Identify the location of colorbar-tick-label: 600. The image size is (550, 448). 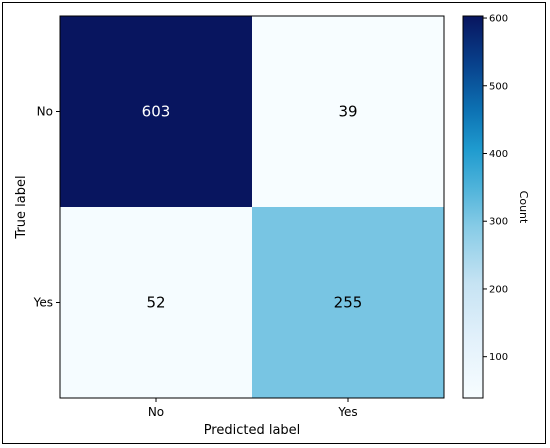
(498, 19).